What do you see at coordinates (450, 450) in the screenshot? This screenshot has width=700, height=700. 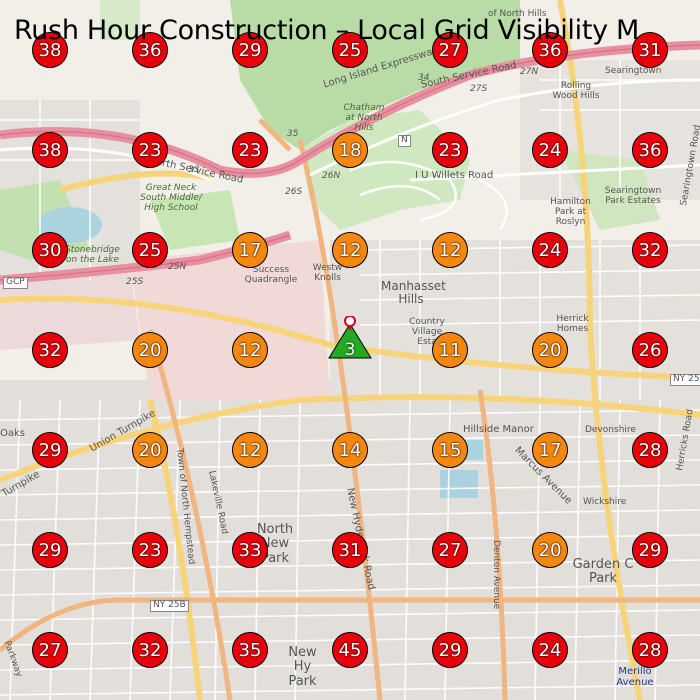 I see `grid-marker: 15` at bounding box center [450, 450].